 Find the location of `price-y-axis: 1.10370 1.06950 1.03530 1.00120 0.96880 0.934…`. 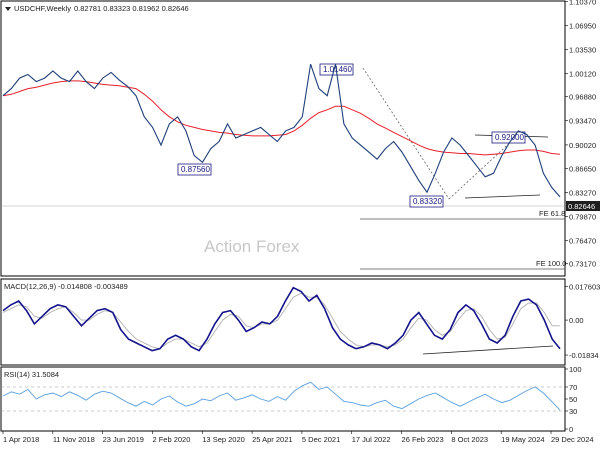

price-y-axis: 1.10370 1.06950 1.03530 1.00120 0.96880 0.934… is located at coordinates (580, 134).